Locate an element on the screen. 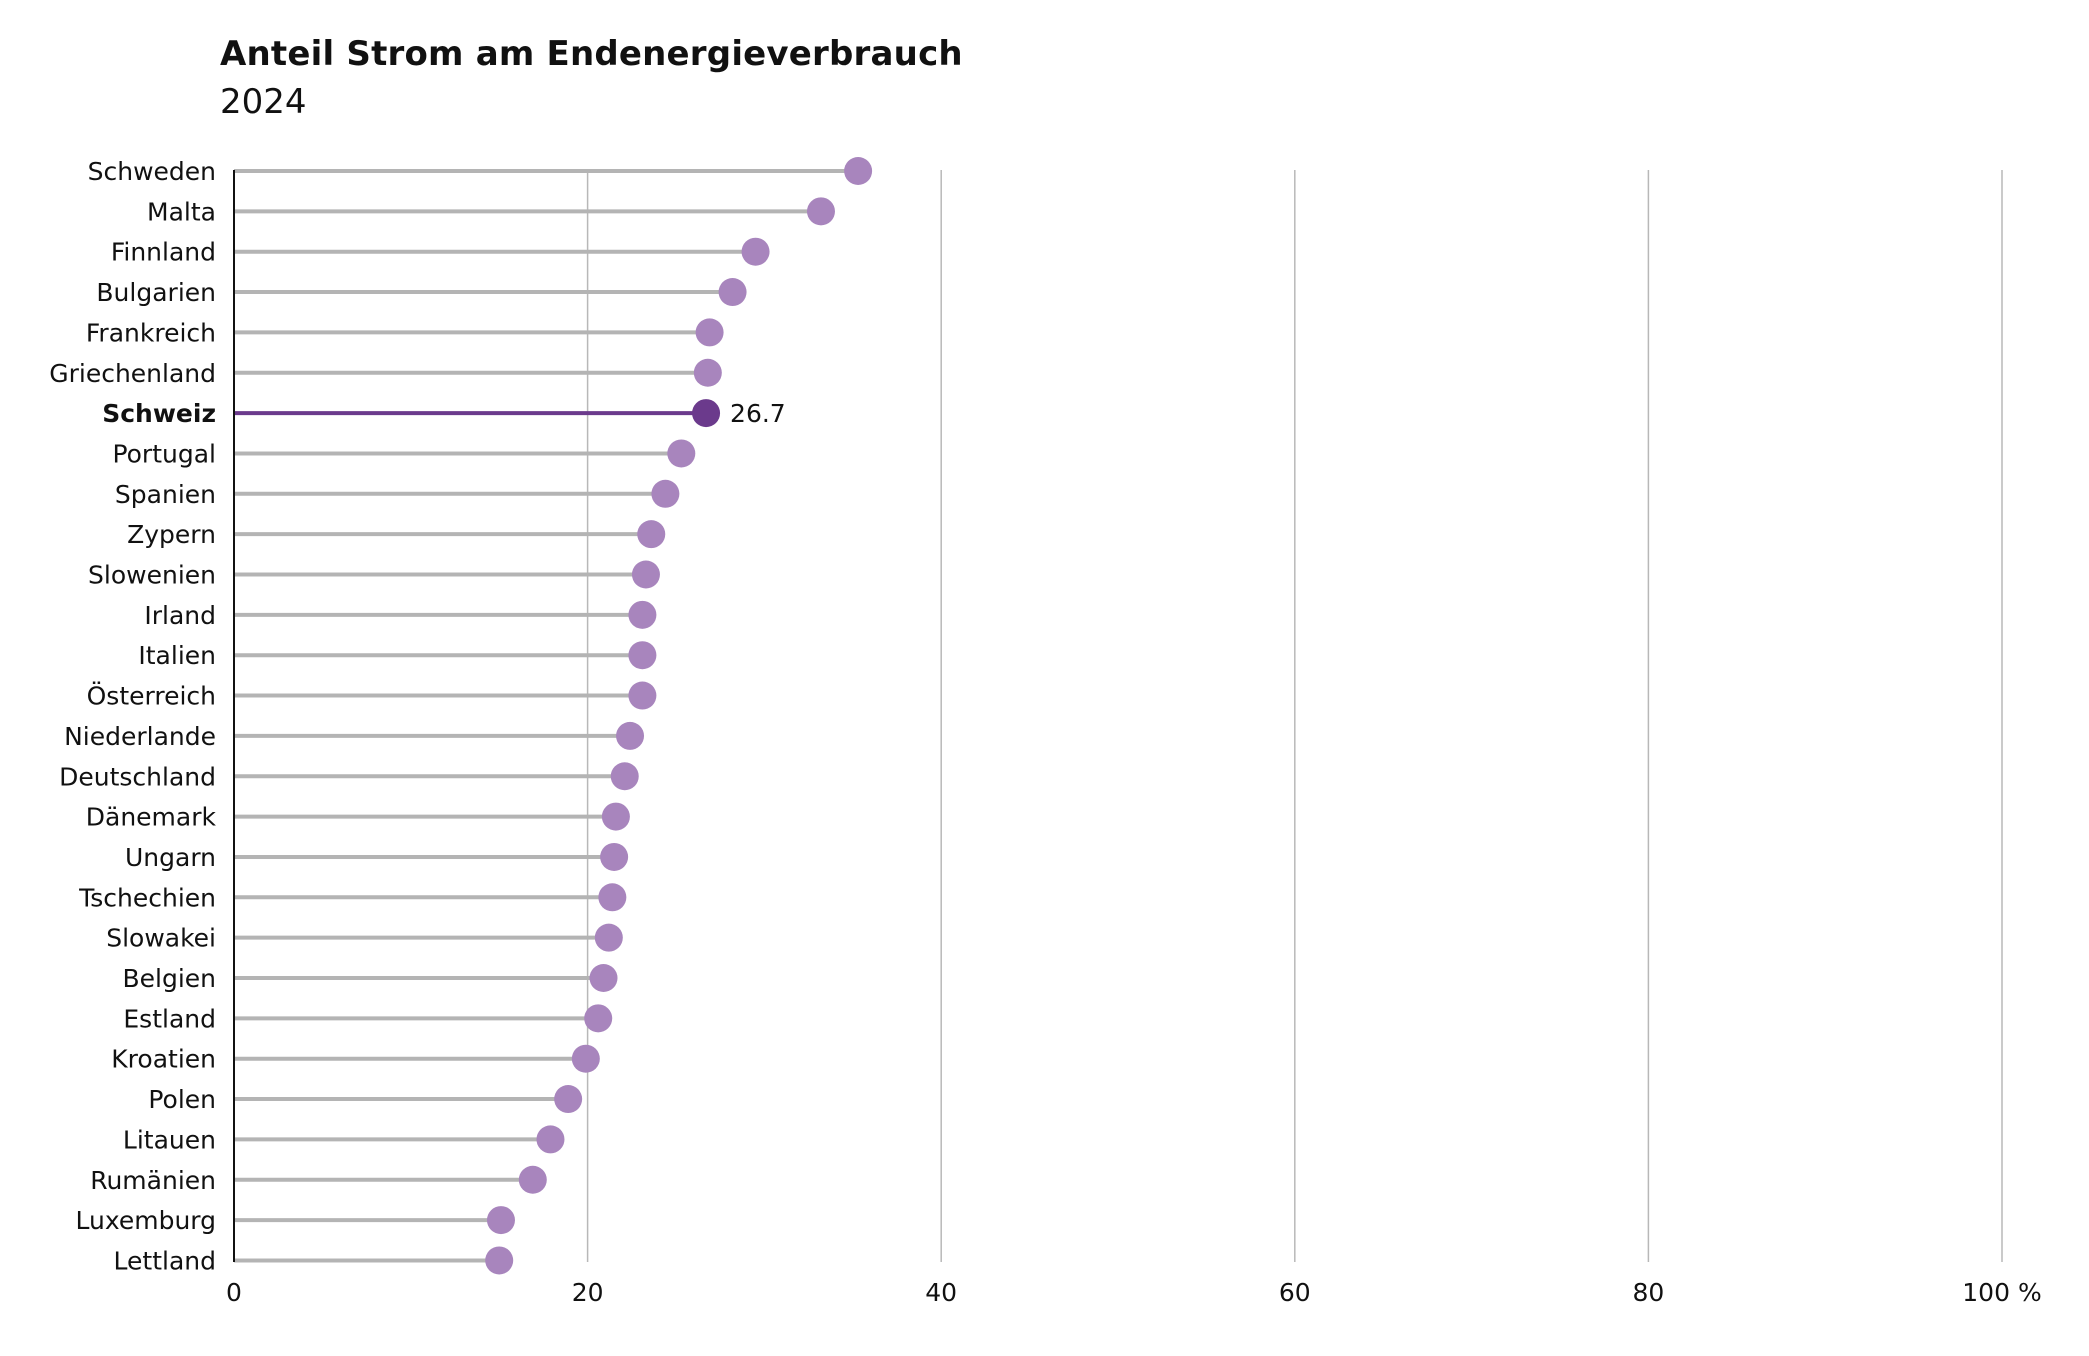 This screenshot has height=1356, width=2089. x-tick-label: 100 % is located at coordinates (2001, 1292).